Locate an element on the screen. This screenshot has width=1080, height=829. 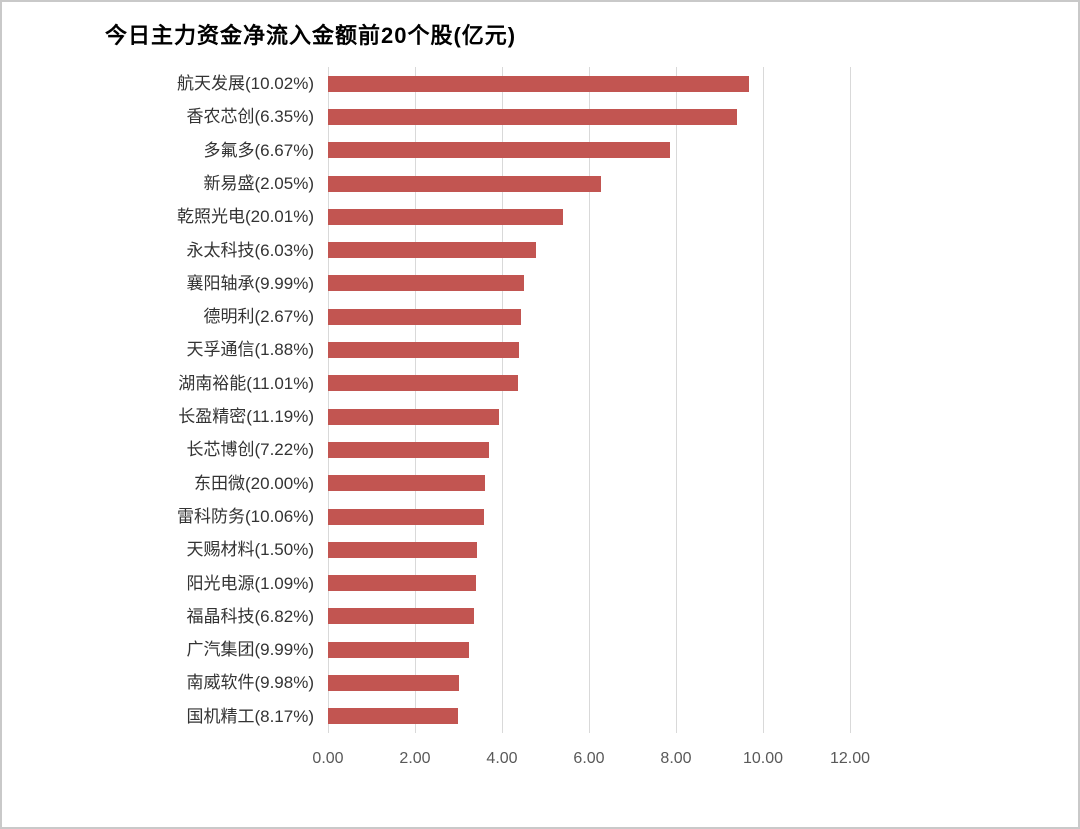
category-label: 福晶科技(6.82%) is located at coordinates (250, 616).